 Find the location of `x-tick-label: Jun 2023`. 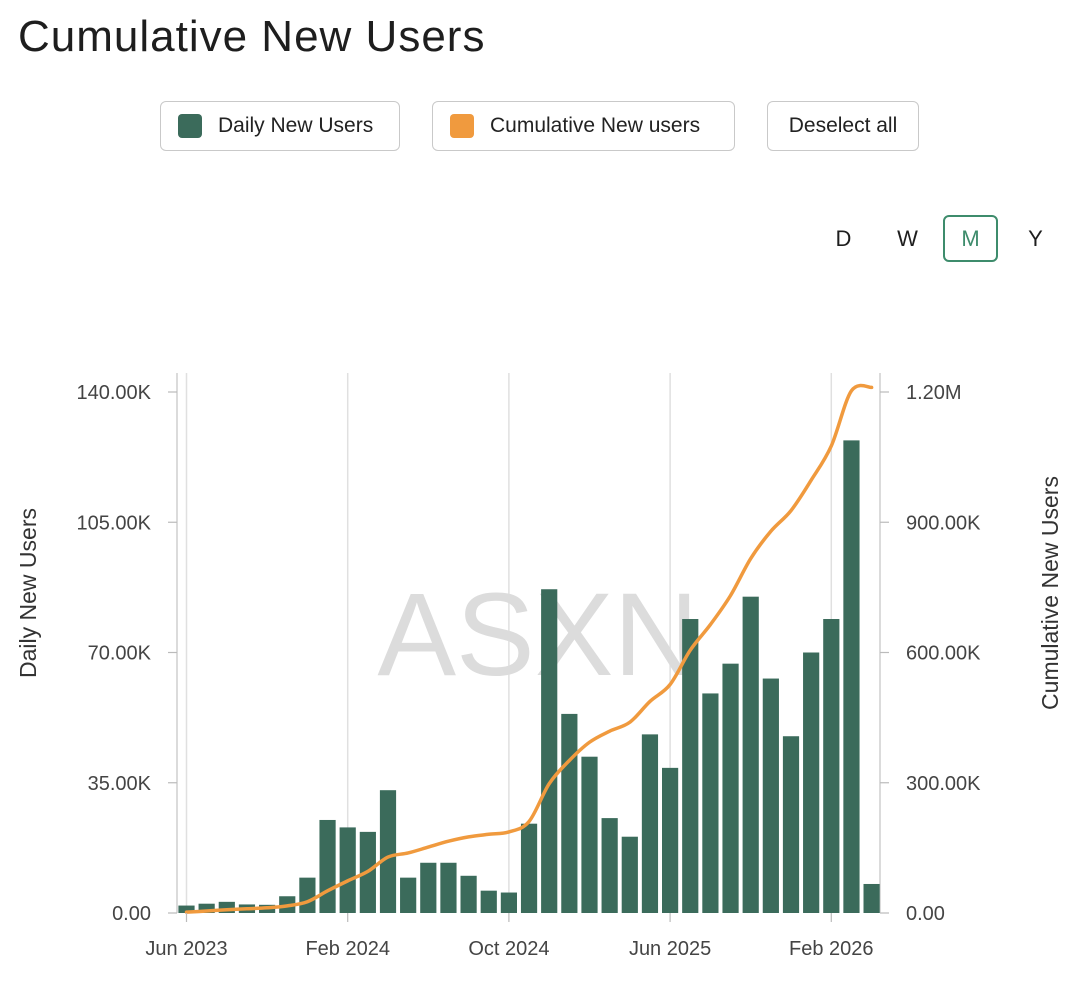

x-tick-label: Jun 2023 is located at coordinates (186, 949).